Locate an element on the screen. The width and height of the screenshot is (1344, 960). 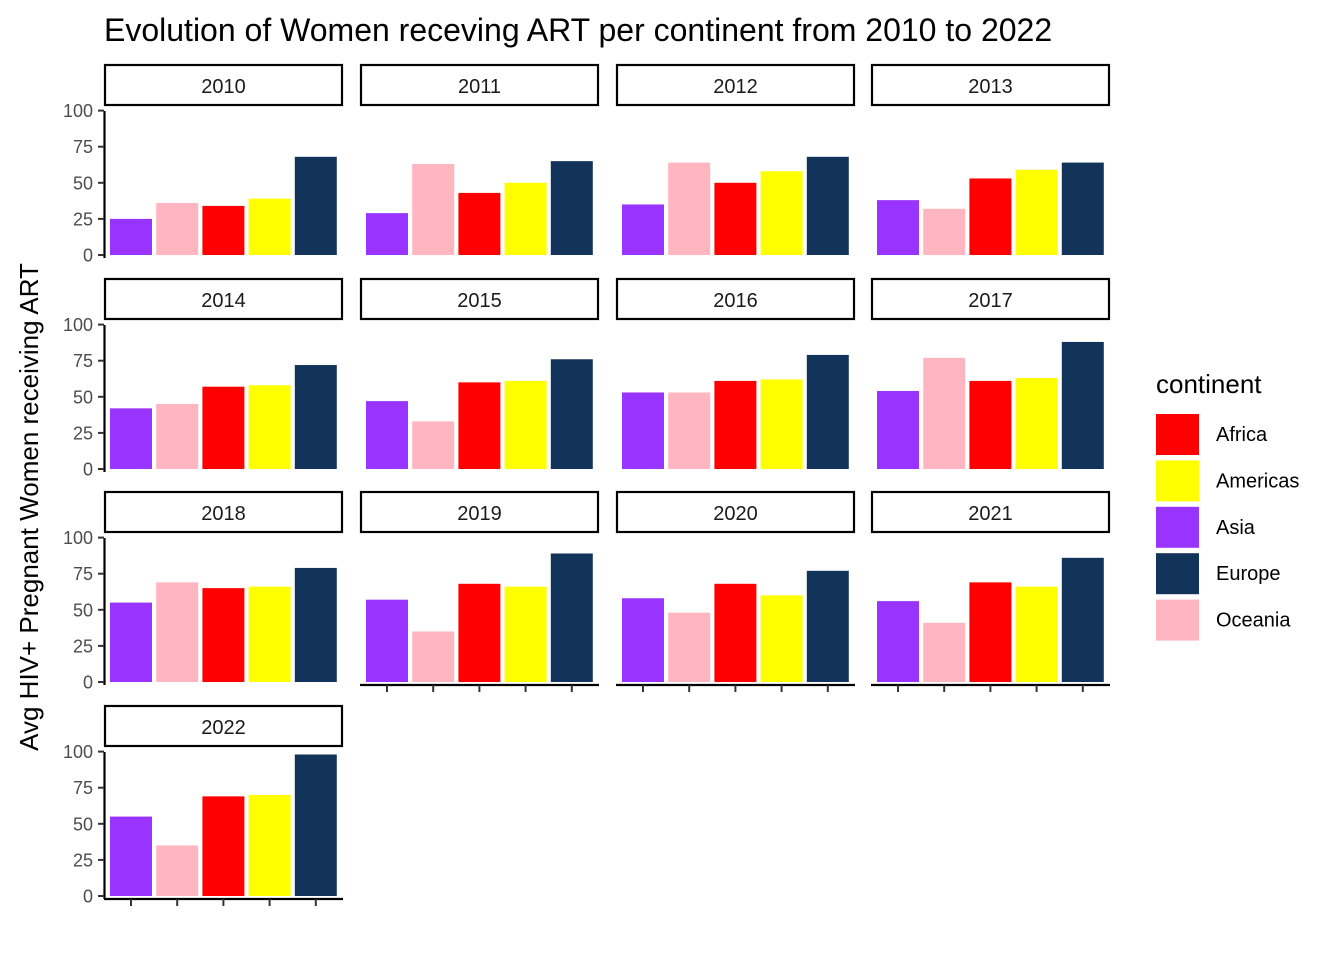
facet-panel-2019: 2019 is located at coordinates (479, 591).